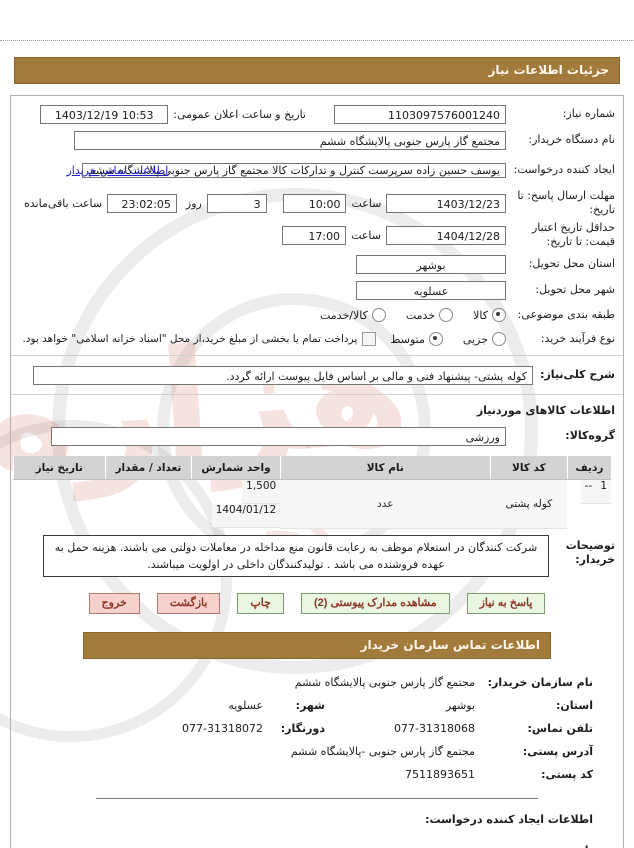 Image resolution: width=634 pixels, height=848 pixels. I want to click on goods-group-row: گروه‌کالا: ورزشی, so click(317, 436).